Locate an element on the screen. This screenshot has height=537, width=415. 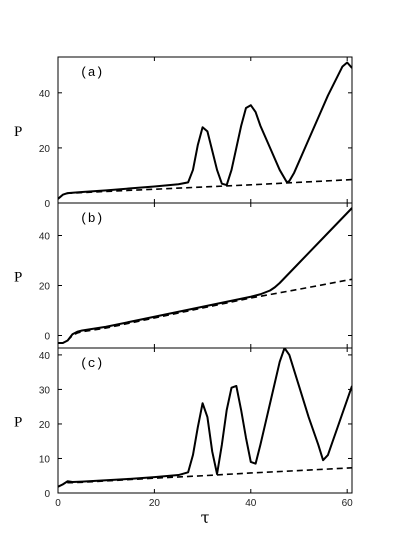
x-axis-label: τ is located at coordinates (205, 517).